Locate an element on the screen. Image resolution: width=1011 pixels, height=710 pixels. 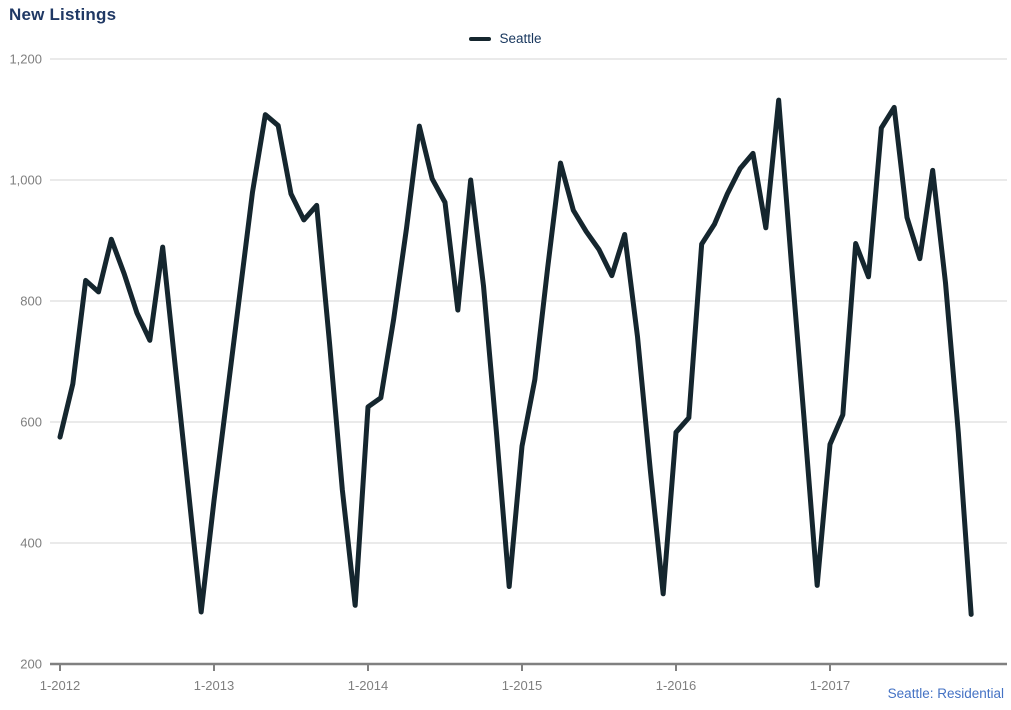
y-tick-label-1000: 1,000 is located at coordinates (25, 180).